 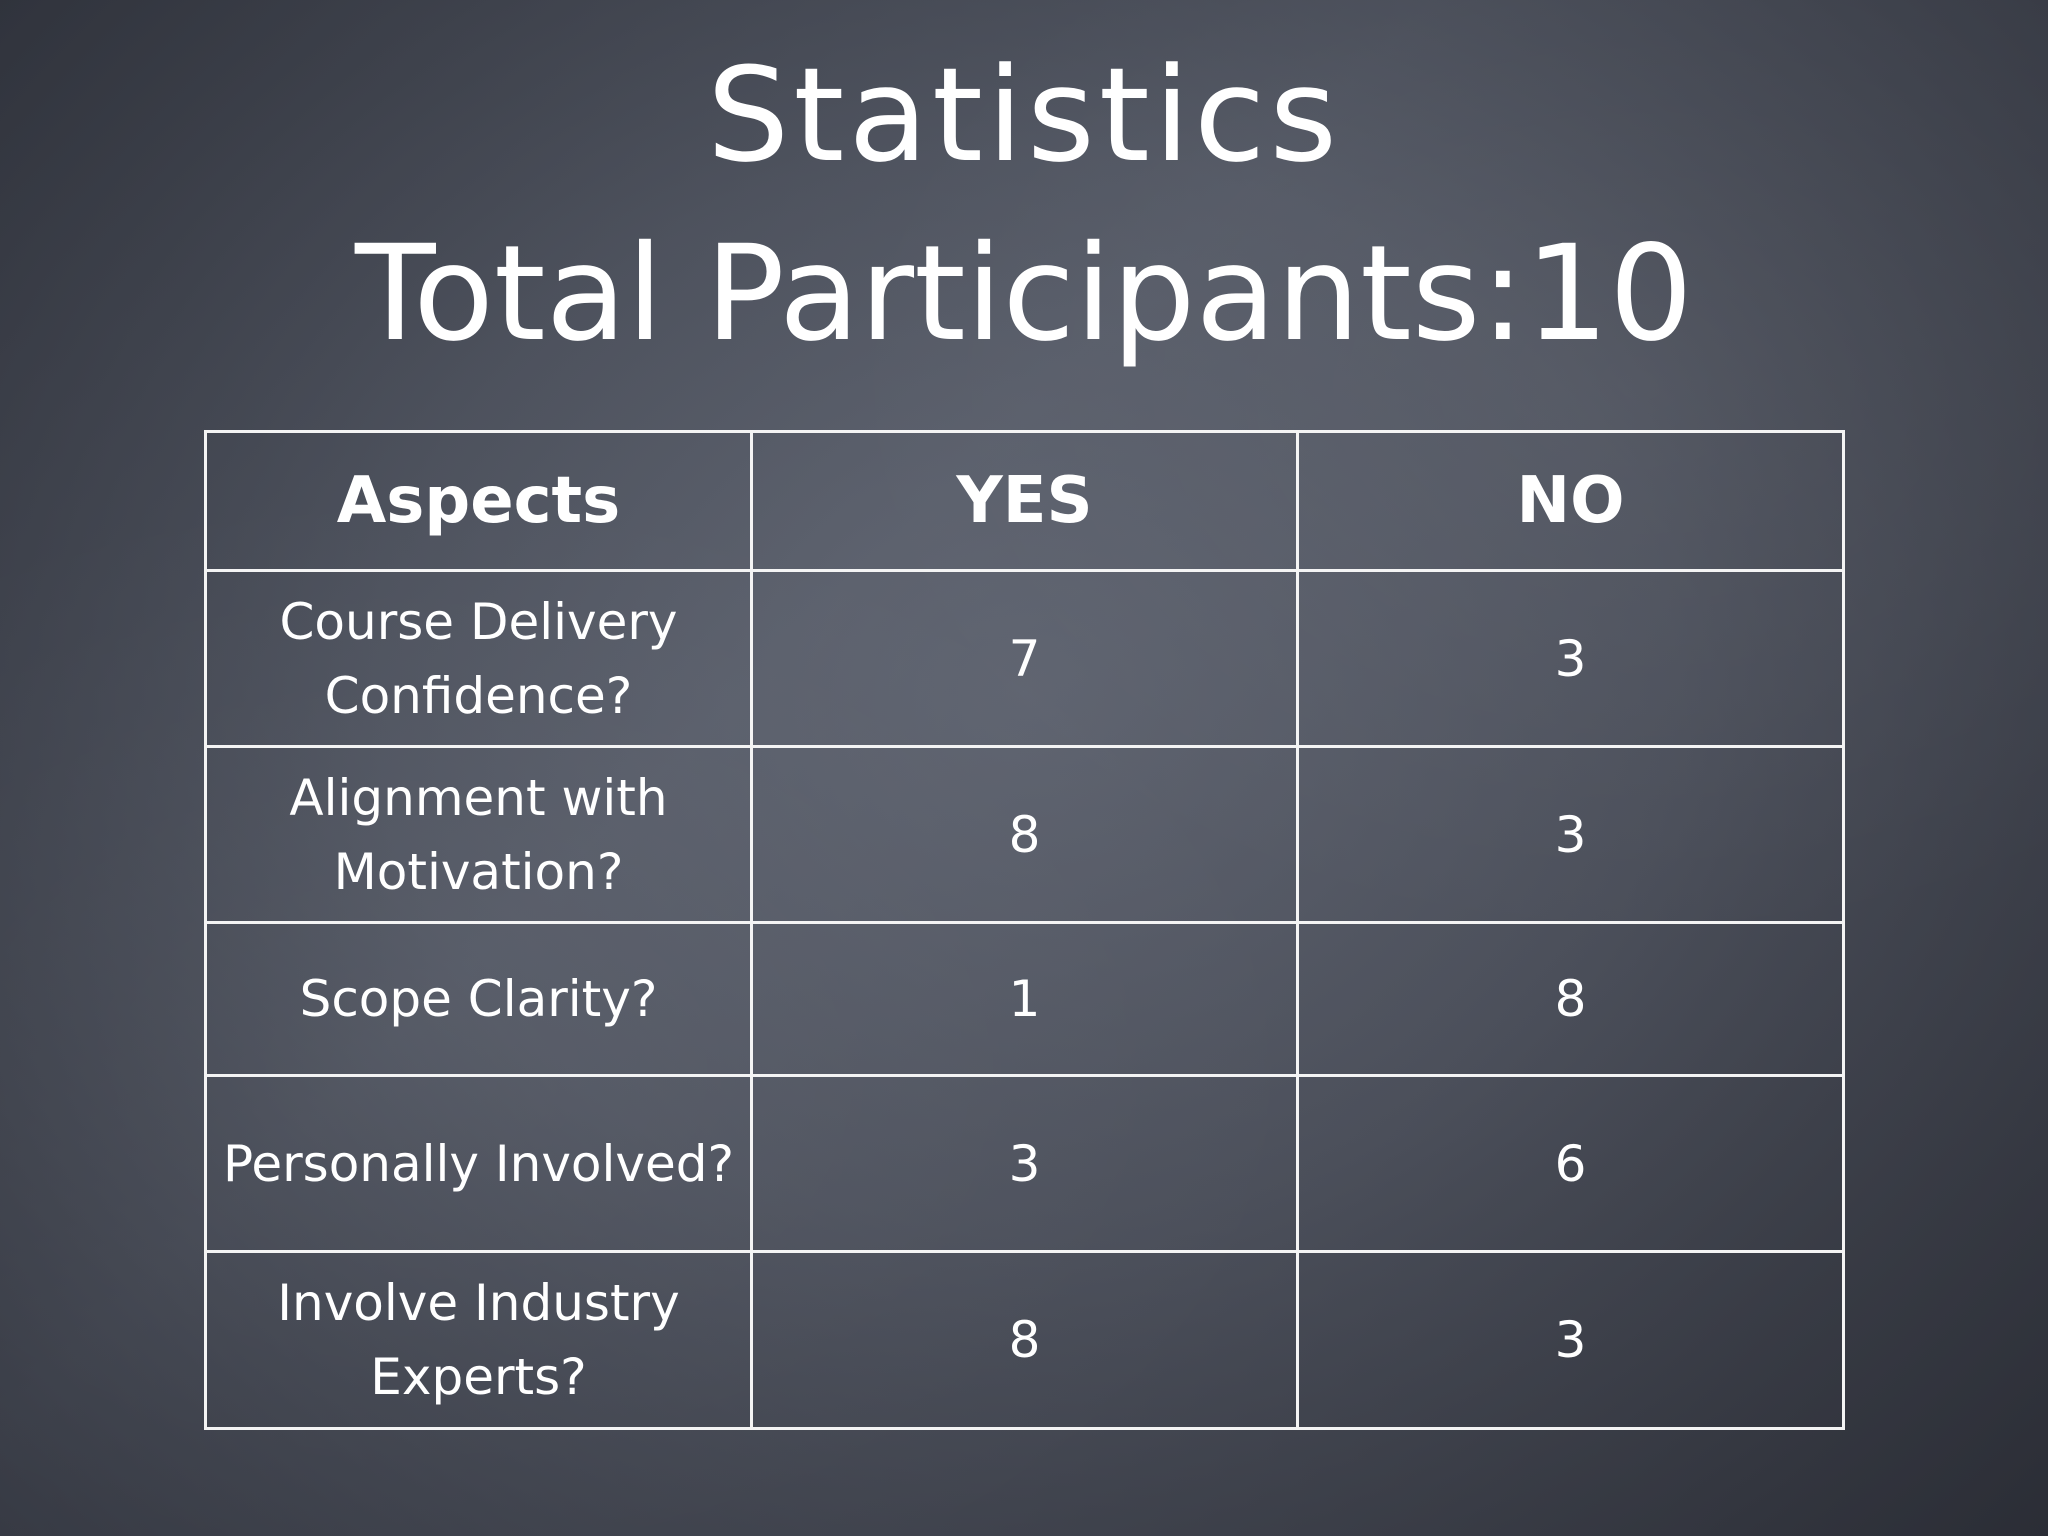 I want to click on table-row: Alignment with Motivation? 8 3, so click(x=1024, y=834).